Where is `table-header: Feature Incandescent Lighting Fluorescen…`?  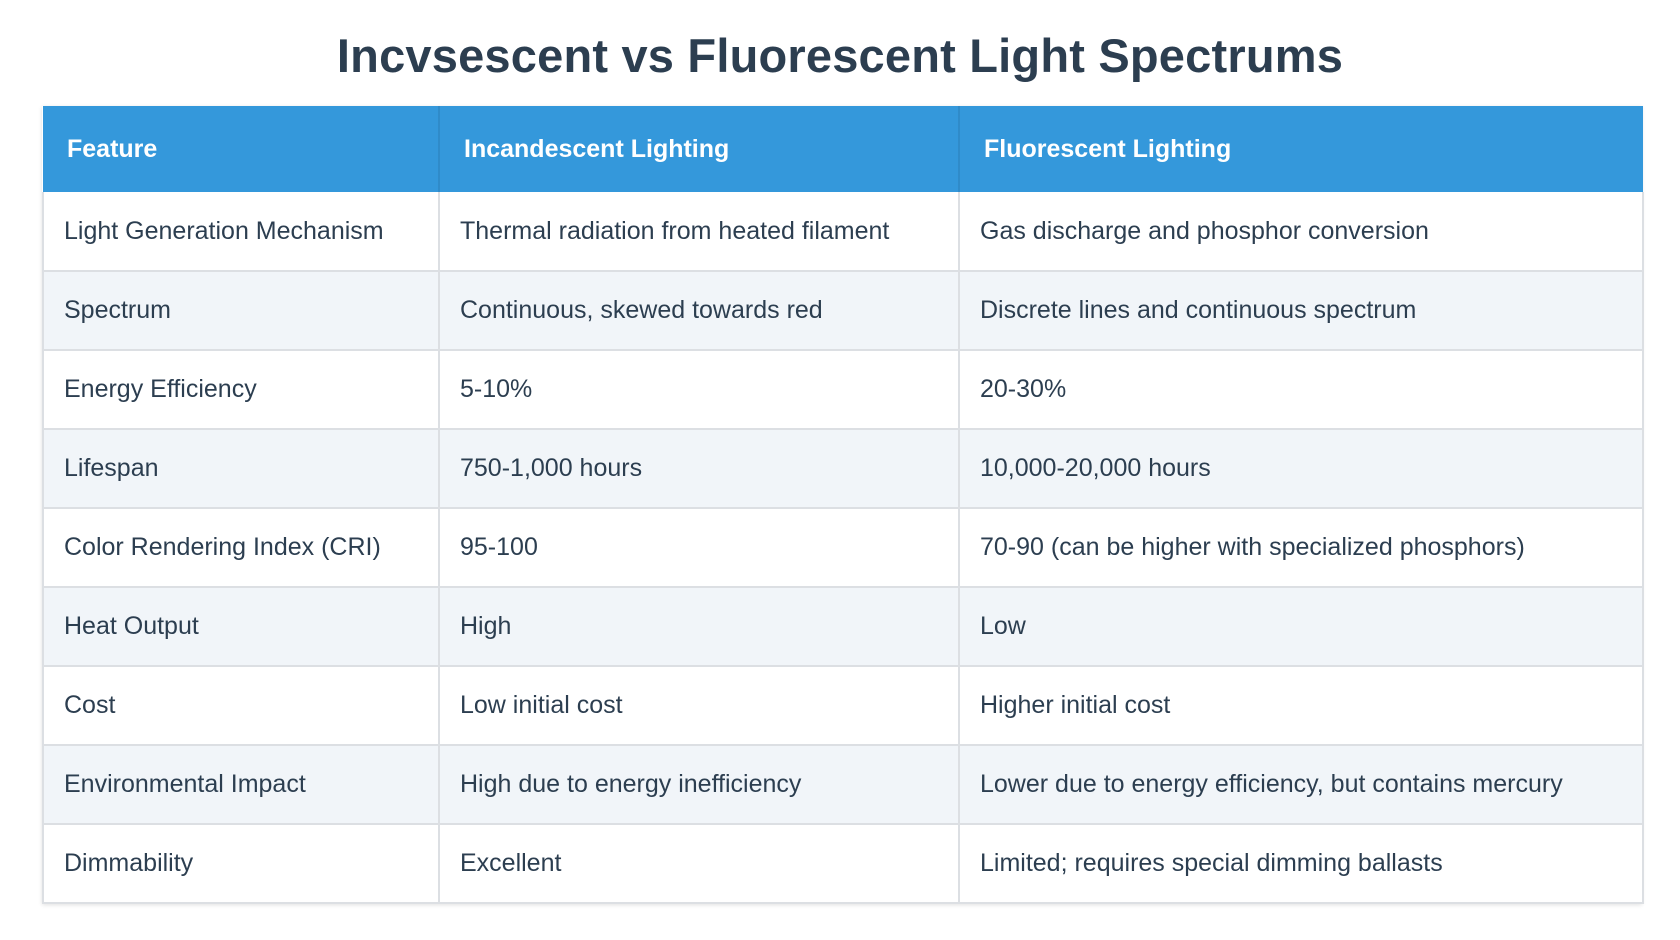 table-header: Feature Incandescent Lighting Fluorescen… is located at coordinates (843, 149).